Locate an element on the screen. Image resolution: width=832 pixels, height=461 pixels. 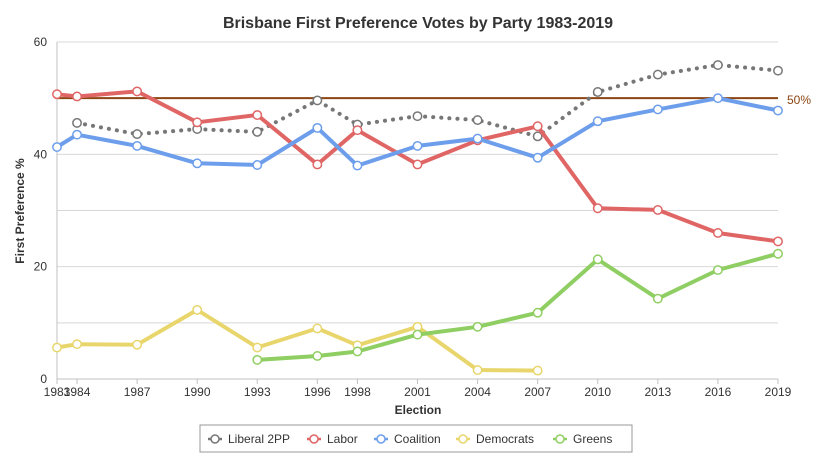
y-tick-label: 0 is located at coordinates (43, 379).